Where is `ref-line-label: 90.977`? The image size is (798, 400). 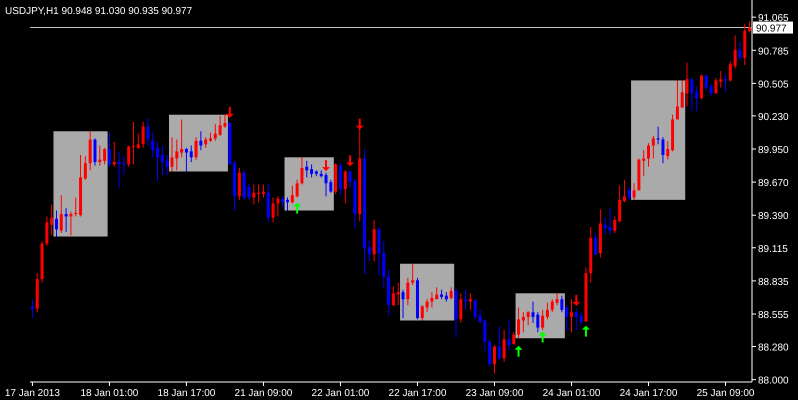
ref-line-label: 90.977 is located at coordinates (772, 29).